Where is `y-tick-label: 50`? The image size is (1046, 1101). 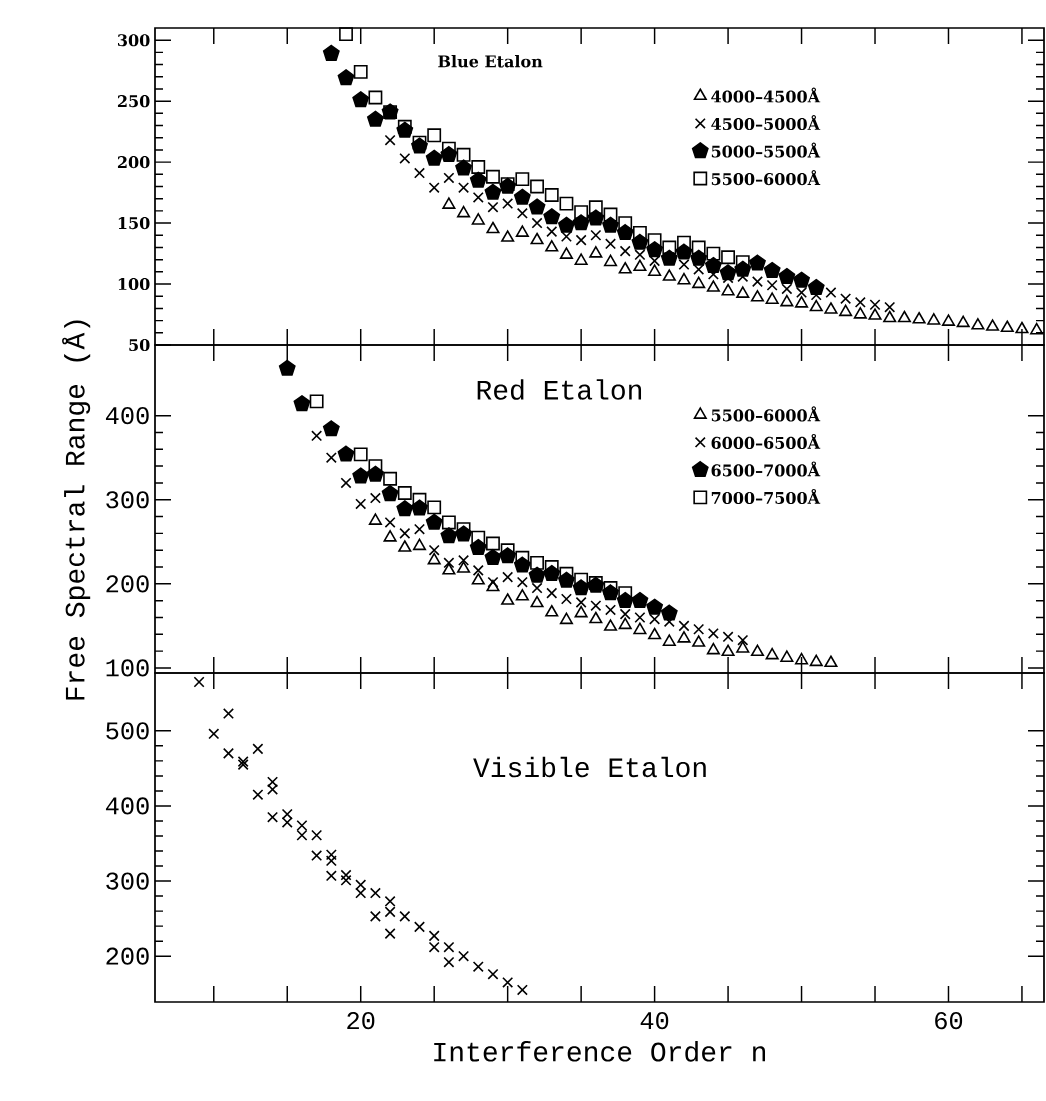 y-tick-label: 50 is located at coordinates (139, 345).